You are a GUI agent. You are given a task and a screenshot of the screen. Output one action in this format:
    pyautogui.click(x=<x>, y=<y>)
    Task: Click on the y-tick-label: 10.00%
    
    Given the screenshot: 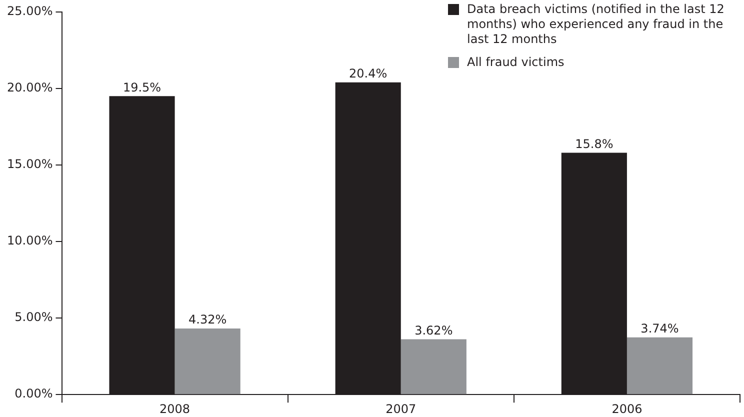 What is the action you would take?
    pyautogui.click(x=29, y=241)
    